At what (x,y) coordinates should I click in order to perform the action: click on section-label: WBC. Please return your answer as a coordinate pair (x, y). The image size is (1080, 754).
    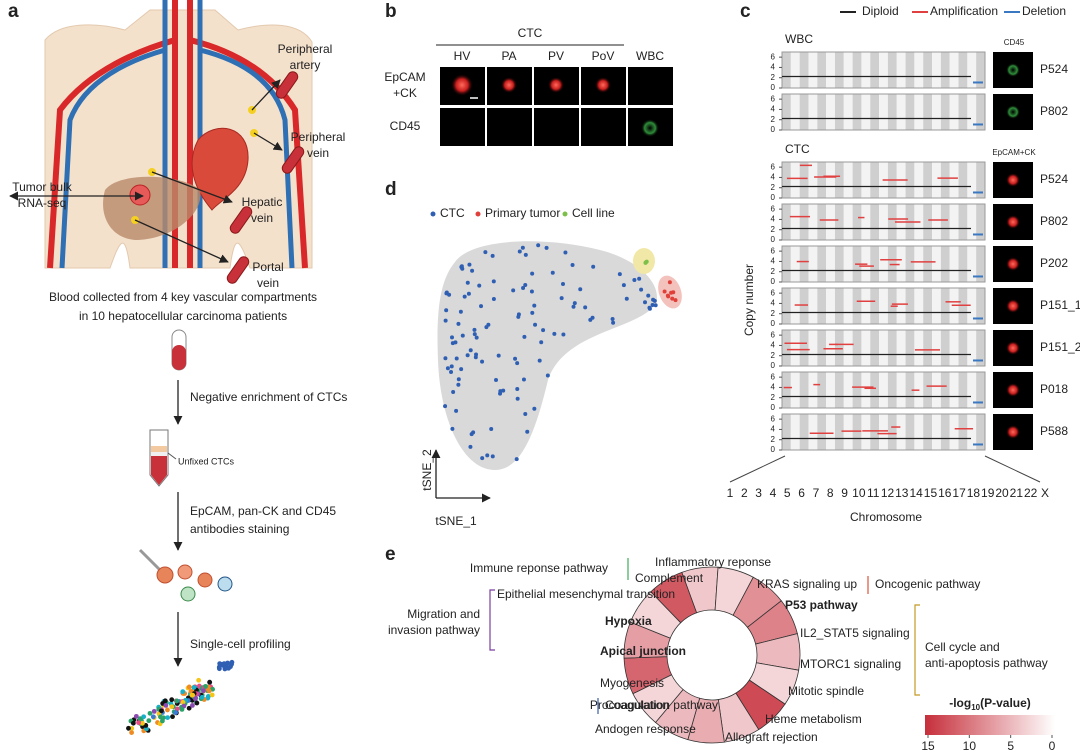
    Looking at the image, I should click on (799, 39).